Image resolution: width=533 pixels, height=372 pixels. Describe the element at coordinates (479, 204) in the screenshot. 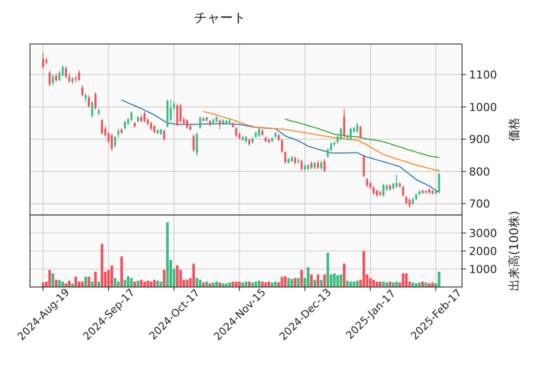

I see `y-tick-label: 700` at that location.